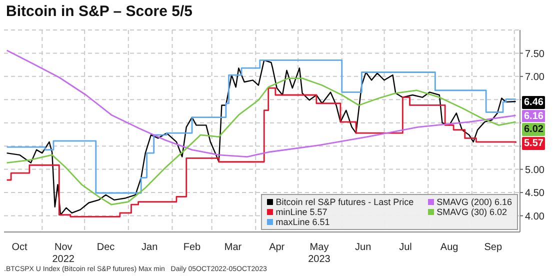 The image size is (554, 276). I want to click on x-tick-label: Apr, so click(277, 247).